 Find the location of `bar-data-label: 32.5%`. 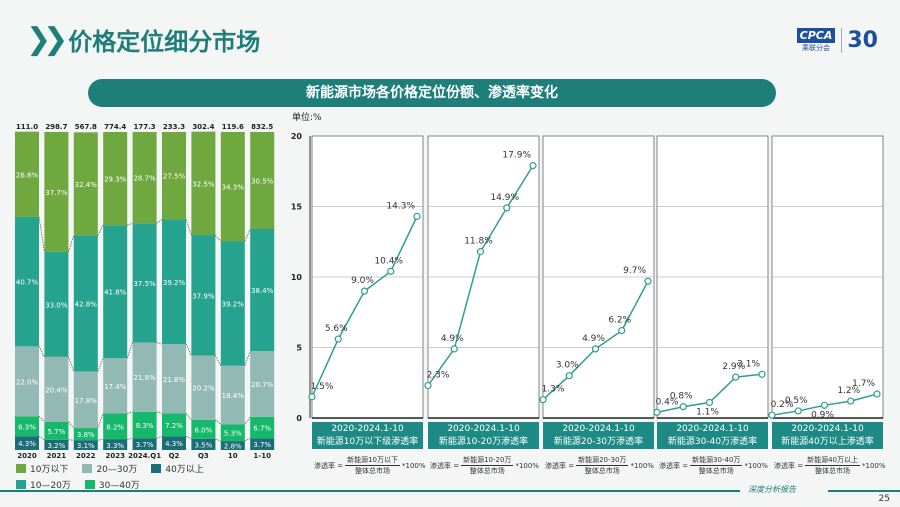

bar-data-label: 32.5% is located at coordinates (203, 184).